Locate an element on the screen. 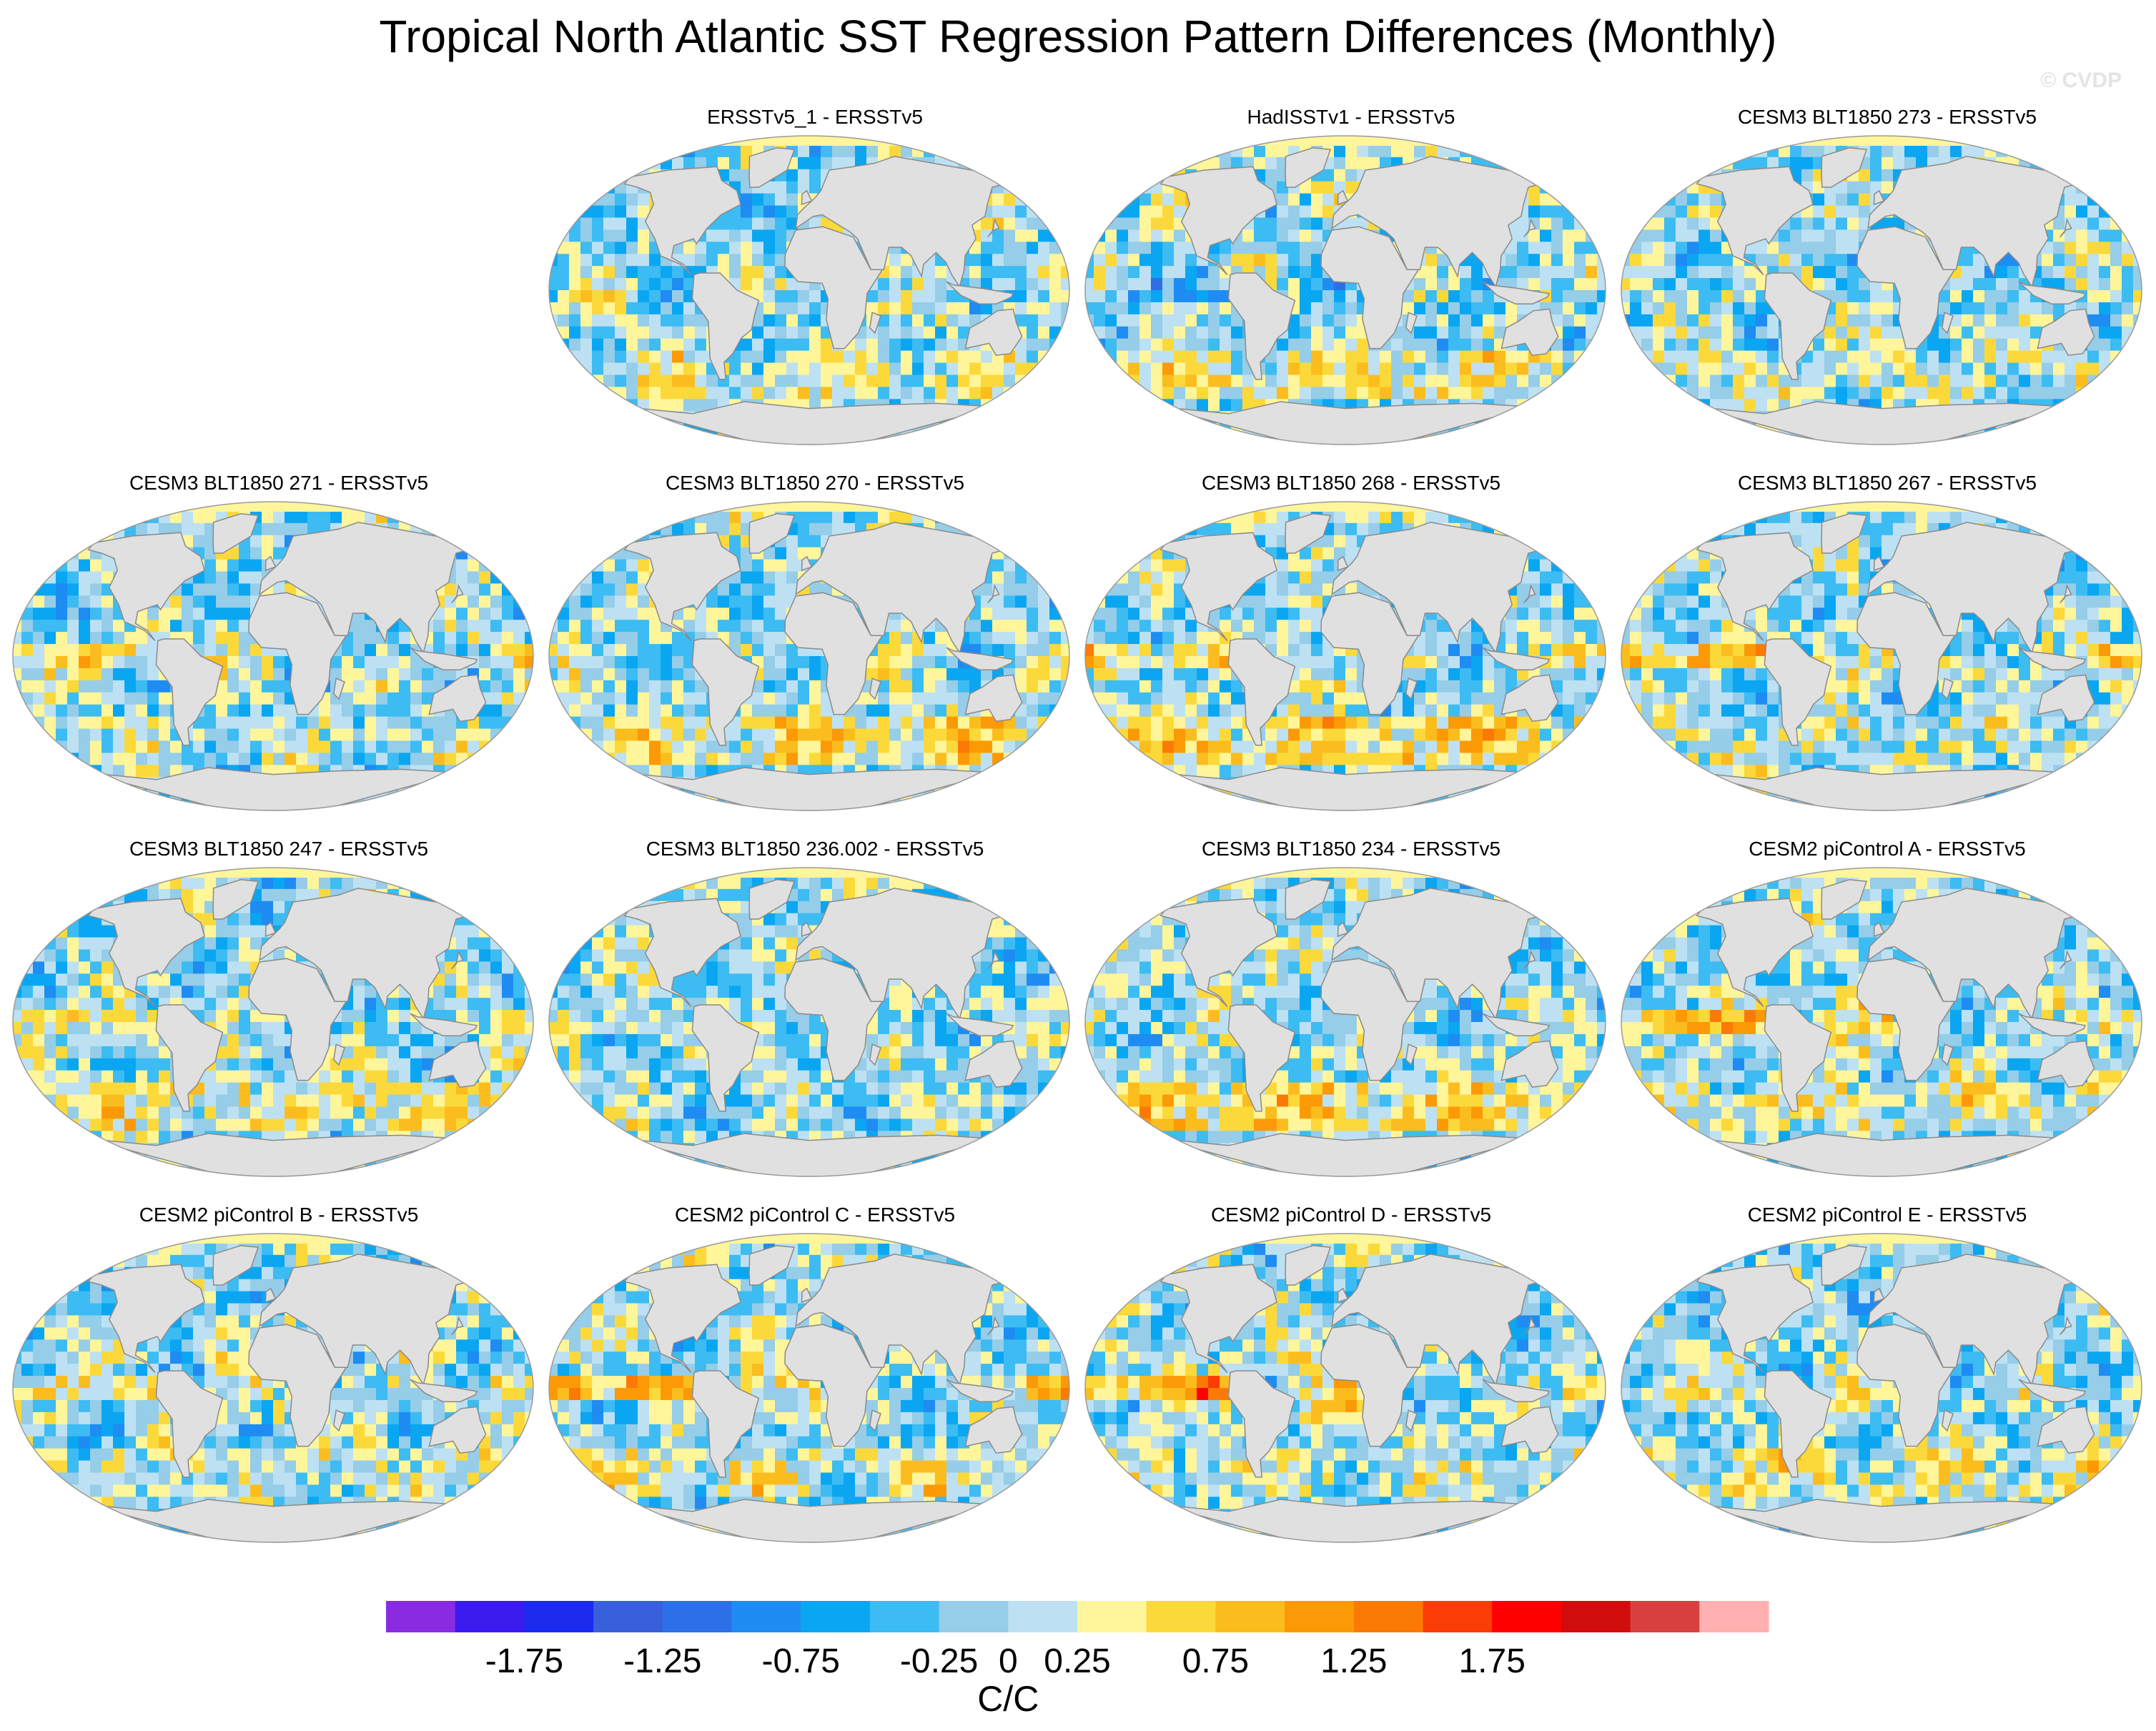 This screenshot has height=1731, width=2156. panel-title: CESM3 BLT1850 270 - ERSSTv5 is located at coordinates (815, 483).